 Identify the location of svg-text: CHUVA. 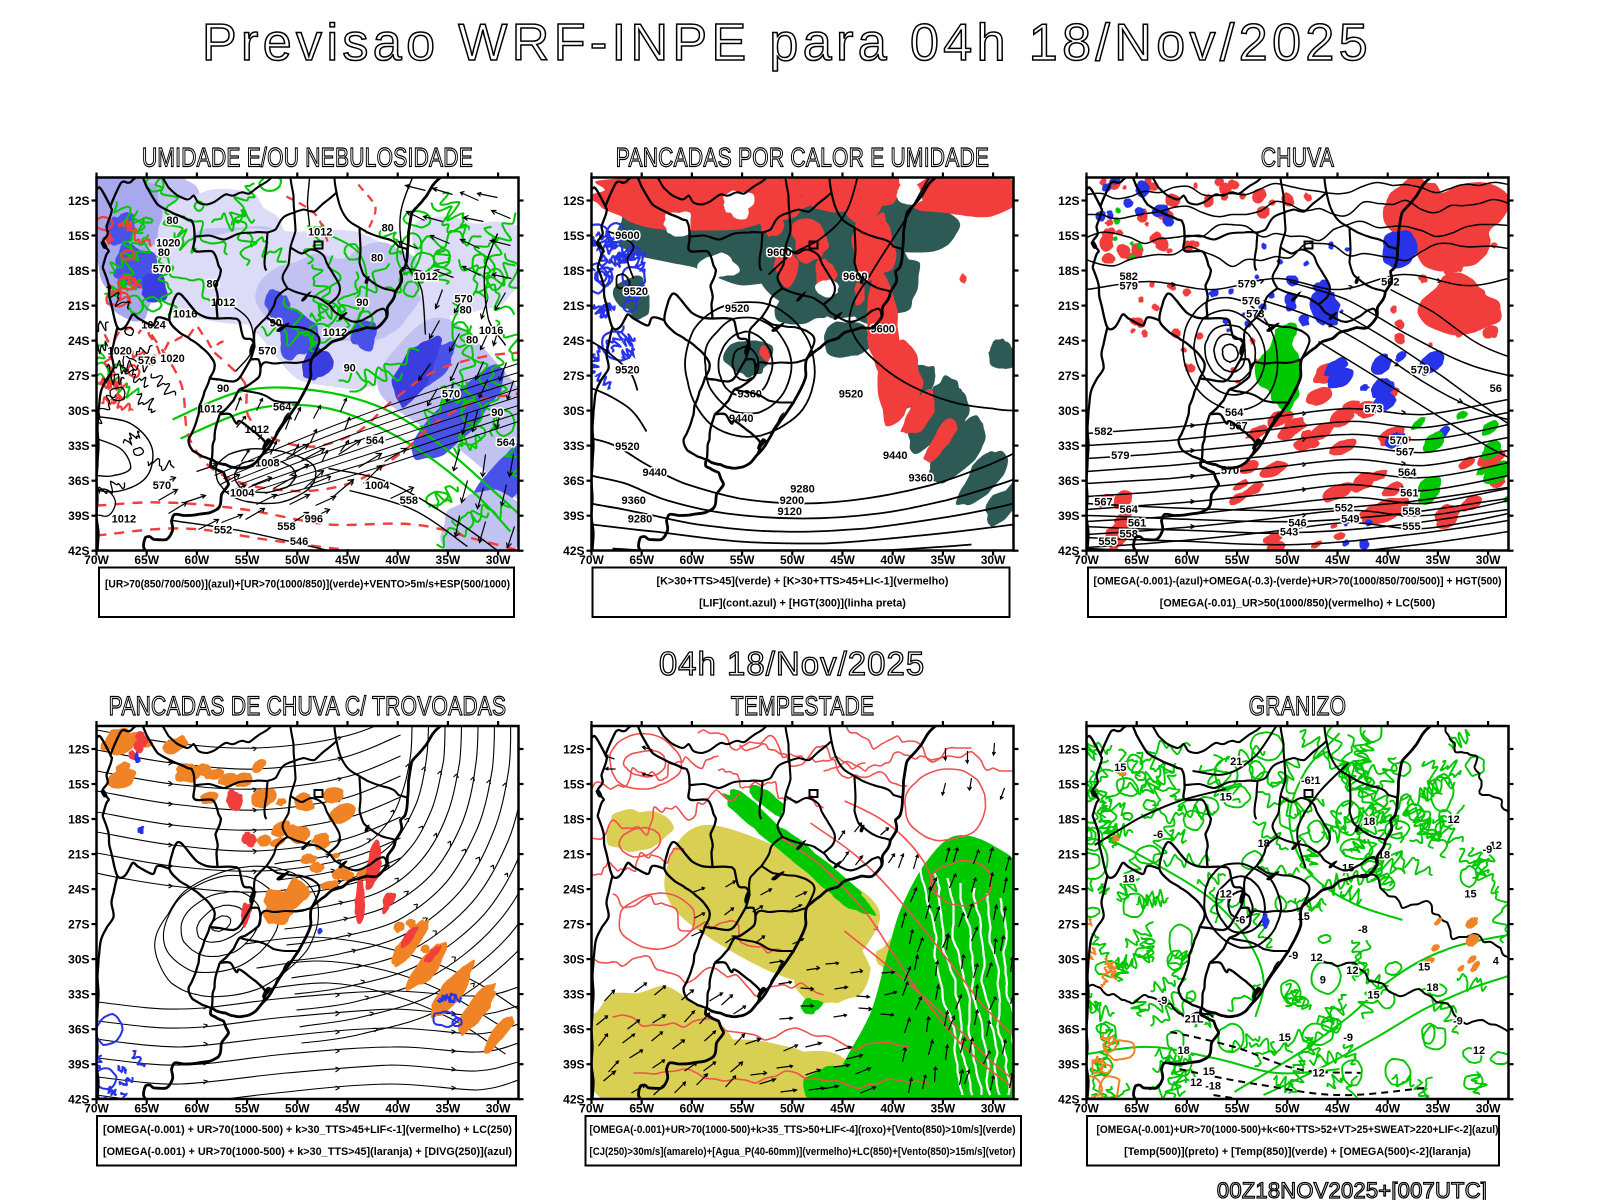
(1298, 158).